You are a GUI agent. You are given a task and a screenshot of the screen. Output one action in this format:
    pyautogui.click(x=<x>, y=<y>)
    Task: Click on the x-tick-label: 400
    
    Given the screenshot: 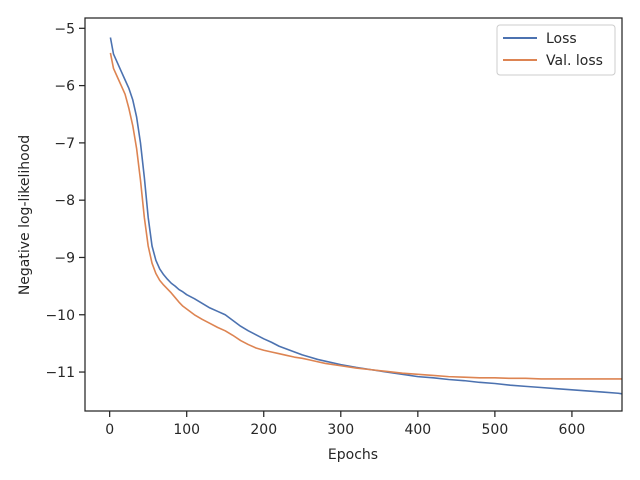 What is the action you would take?
    pyautogui.click(x=417, y=430)
    